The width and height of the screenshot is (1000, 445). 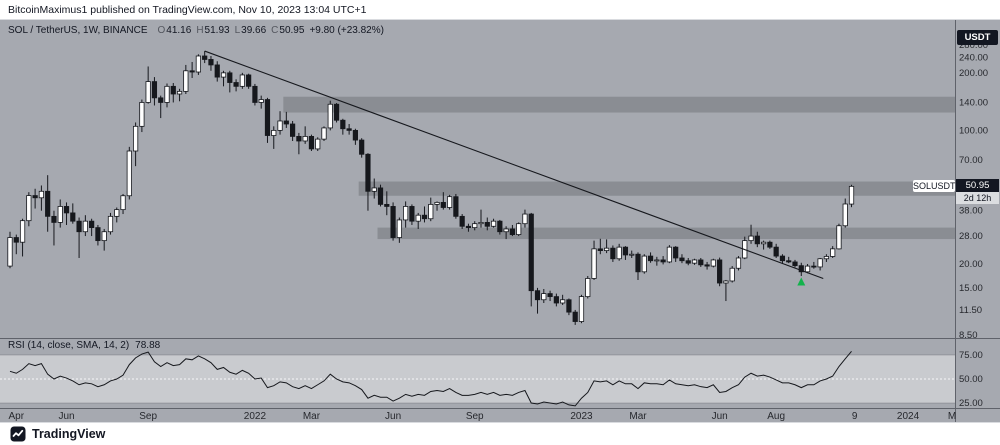 I want to click on time-axis-tick: Aug, so click(x=776, y=416).